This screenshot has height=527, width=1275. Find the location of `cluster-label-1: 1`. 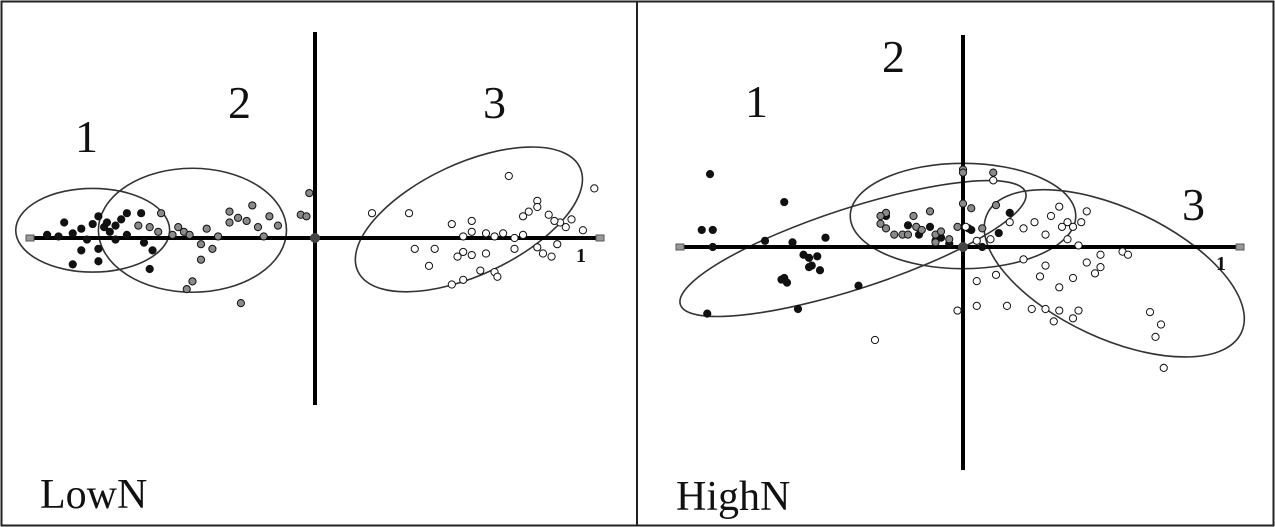

cluster-label-1: 1 is located at coordinates (86, 136).